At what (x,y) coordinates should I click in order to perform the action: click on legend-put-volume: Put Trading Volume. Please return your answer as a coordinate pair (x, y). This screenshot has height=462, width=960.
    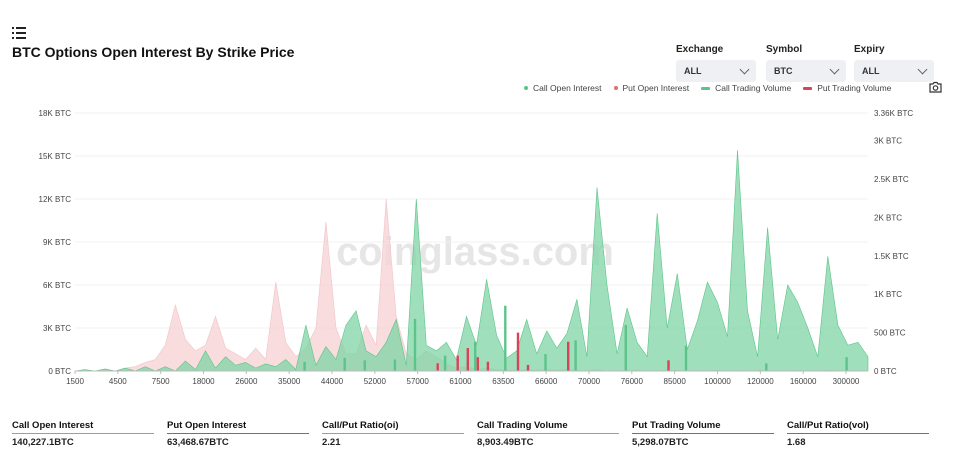
    Looking at the image, I should click on (847, 88).